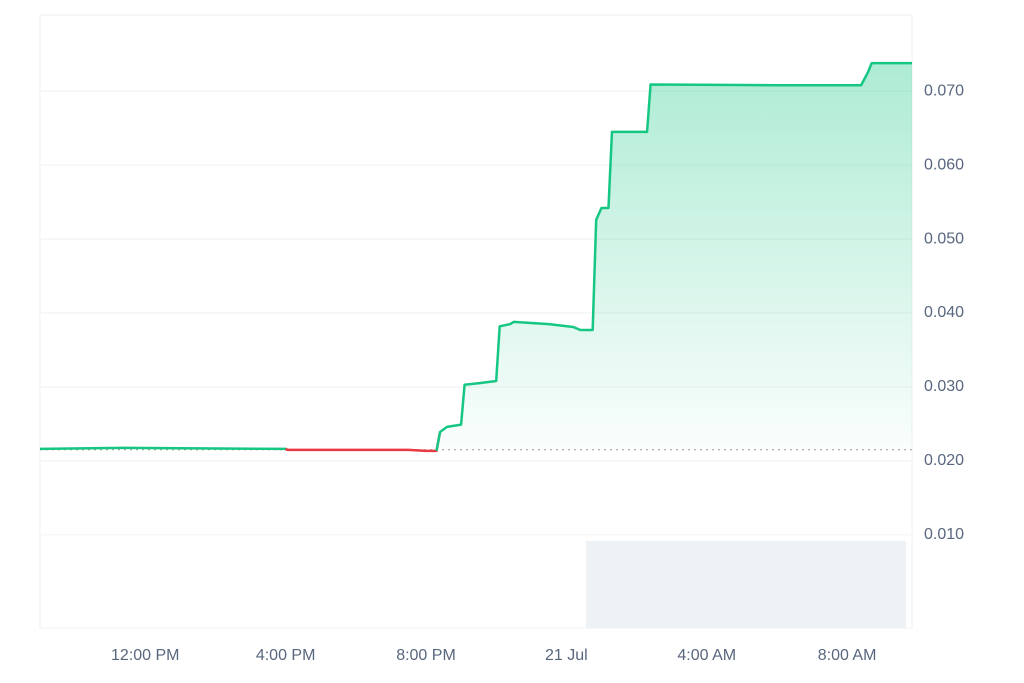 The height and width of the screenshot is (683, 1024). What do you see at coordinates (566, 655) in the screenshot?
I see `x-tick-label: 21 Jul` at bounding box center [566, 655].